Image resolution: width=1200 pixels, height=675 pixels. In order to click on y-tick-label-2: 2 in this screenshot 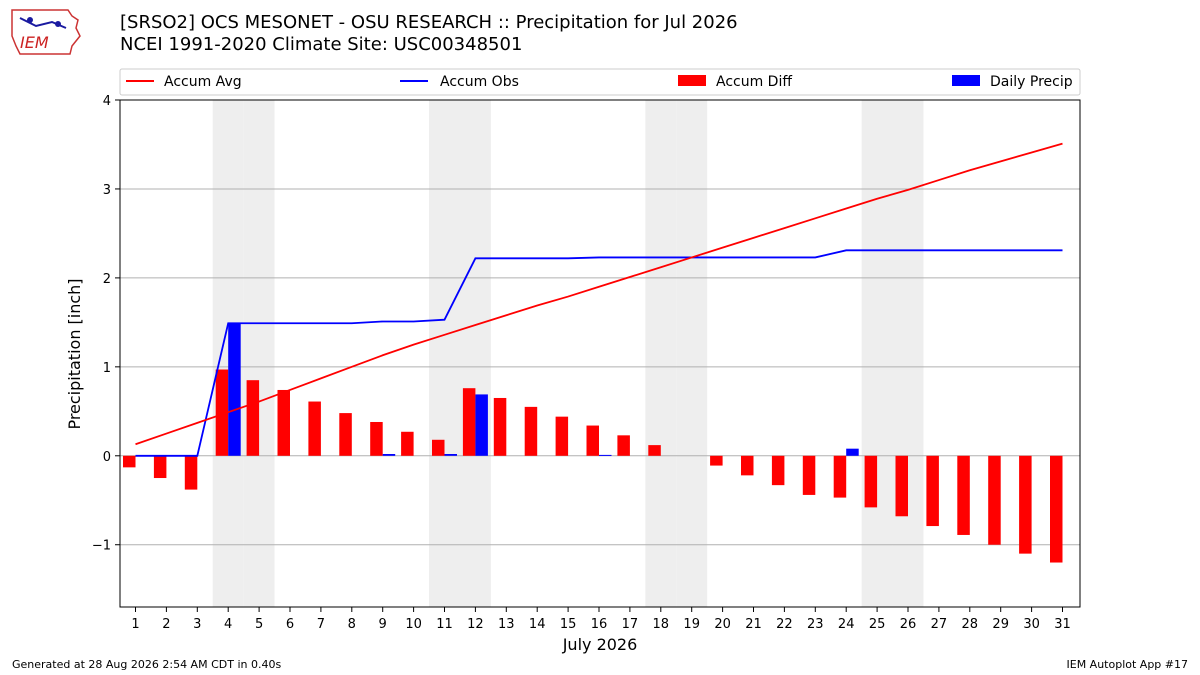, I will do `click(107, 279)`.